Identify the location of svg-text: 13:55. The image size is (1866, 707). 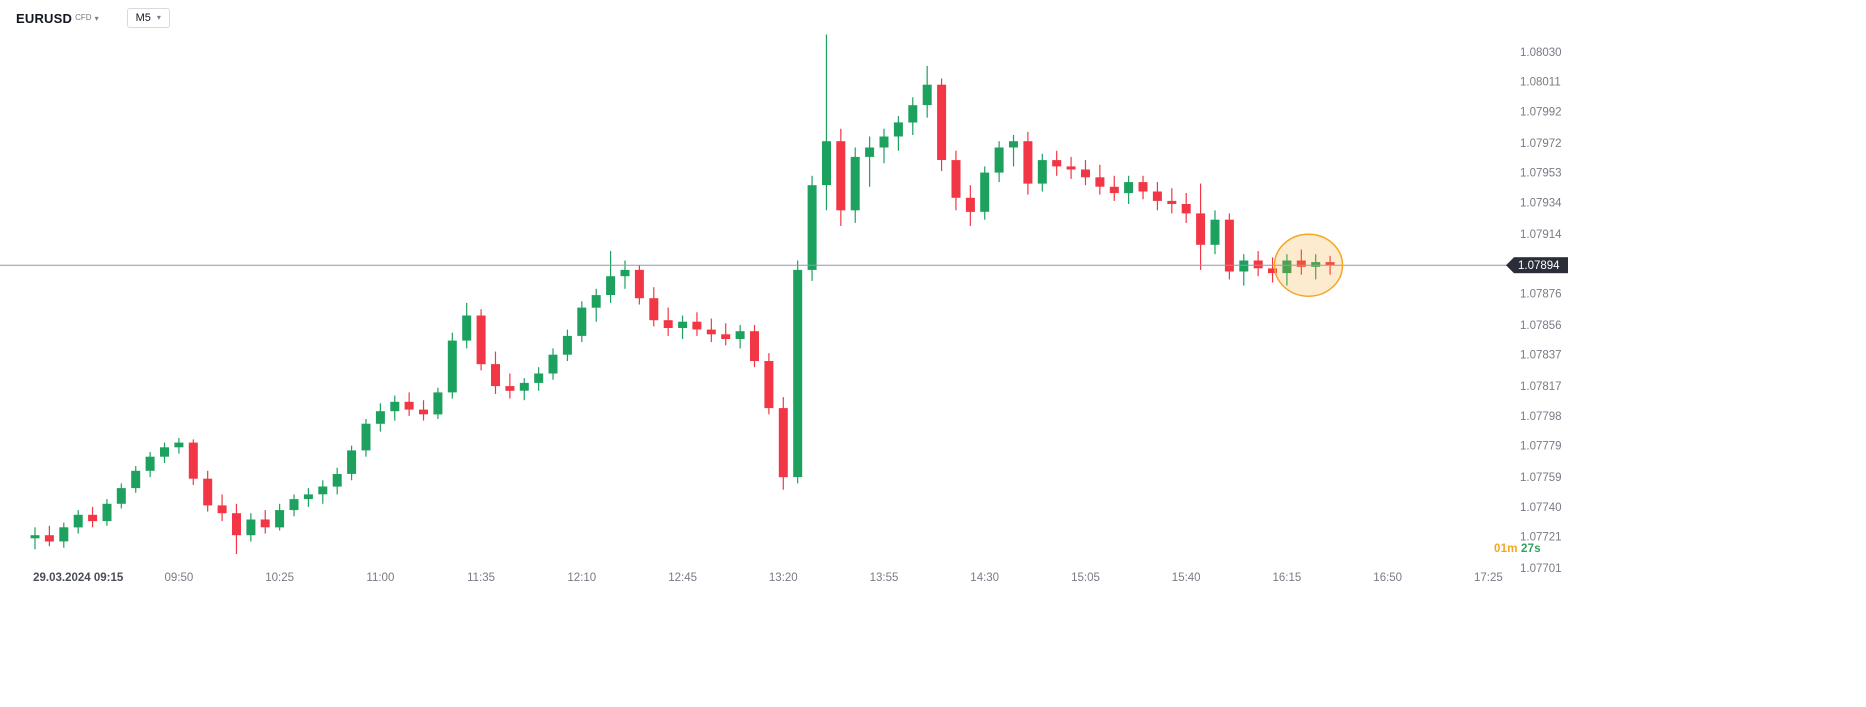
(884, 578).